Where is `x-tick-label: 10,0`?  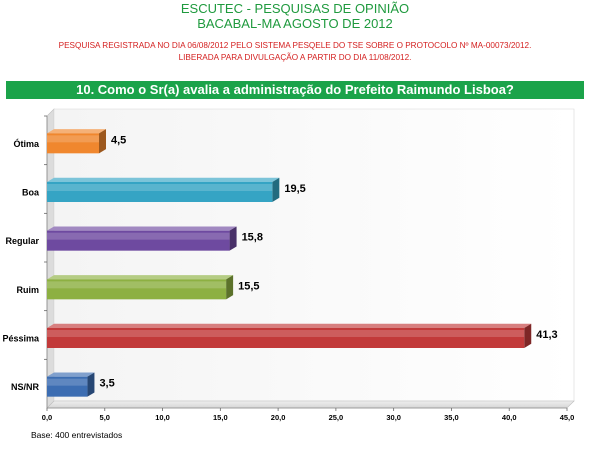 x-tick-label: 10,0 is located at coordinates (162, 417).